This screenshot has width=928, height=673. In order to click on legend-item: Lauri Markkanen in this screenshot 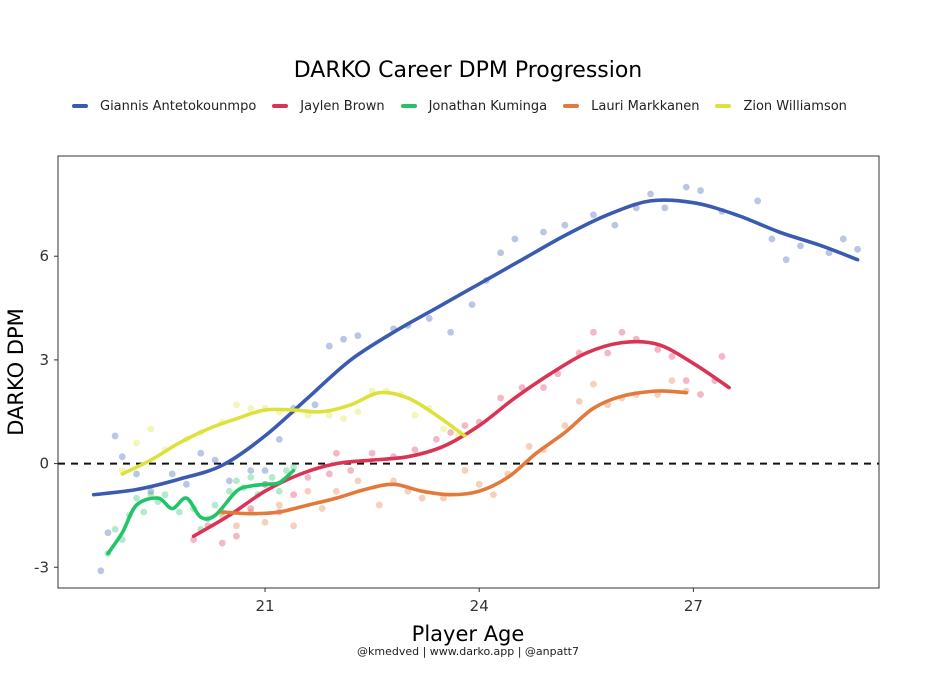, I will do `click(631, 106)`.